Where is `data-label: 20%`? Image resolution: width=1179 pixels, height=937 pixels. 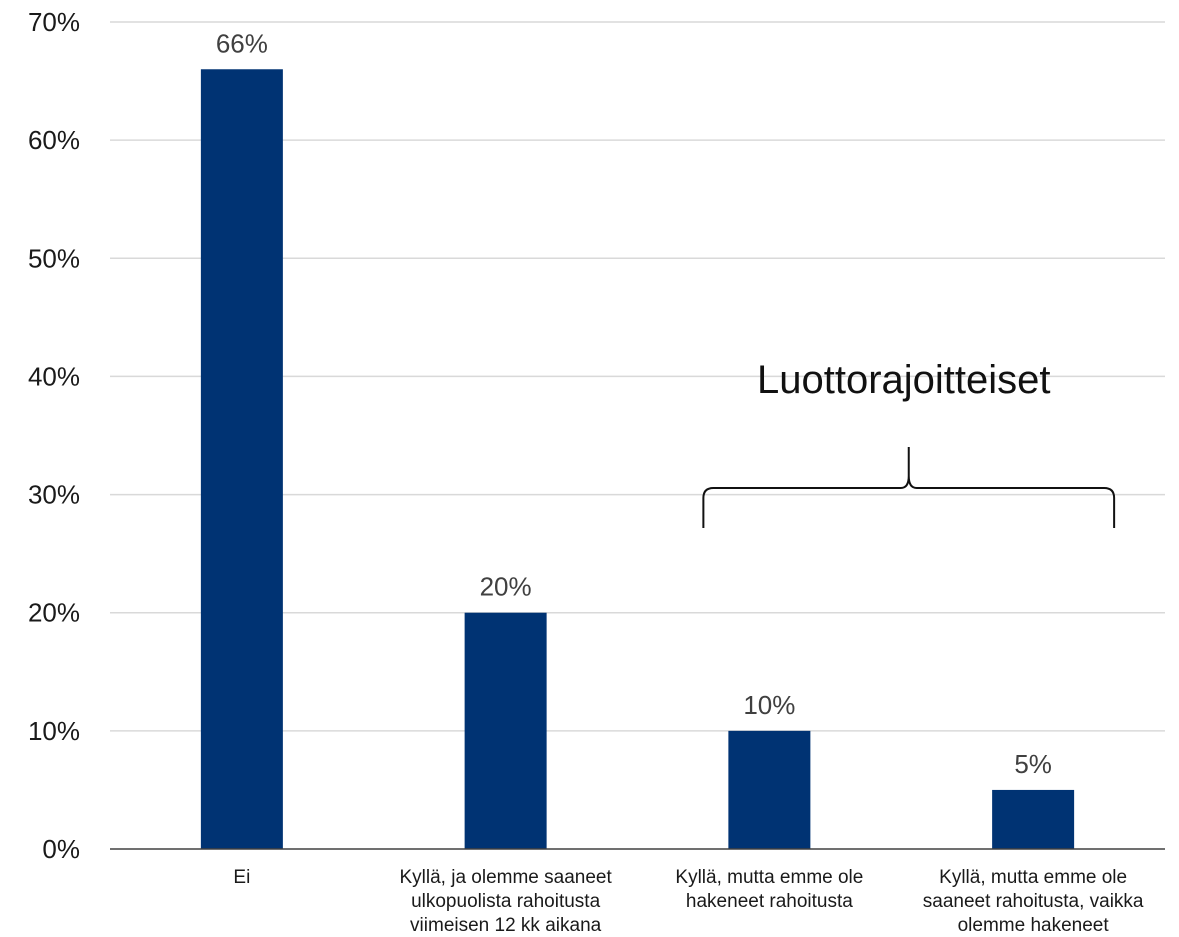
data-label: 20% is located at coordinates (506, 587).